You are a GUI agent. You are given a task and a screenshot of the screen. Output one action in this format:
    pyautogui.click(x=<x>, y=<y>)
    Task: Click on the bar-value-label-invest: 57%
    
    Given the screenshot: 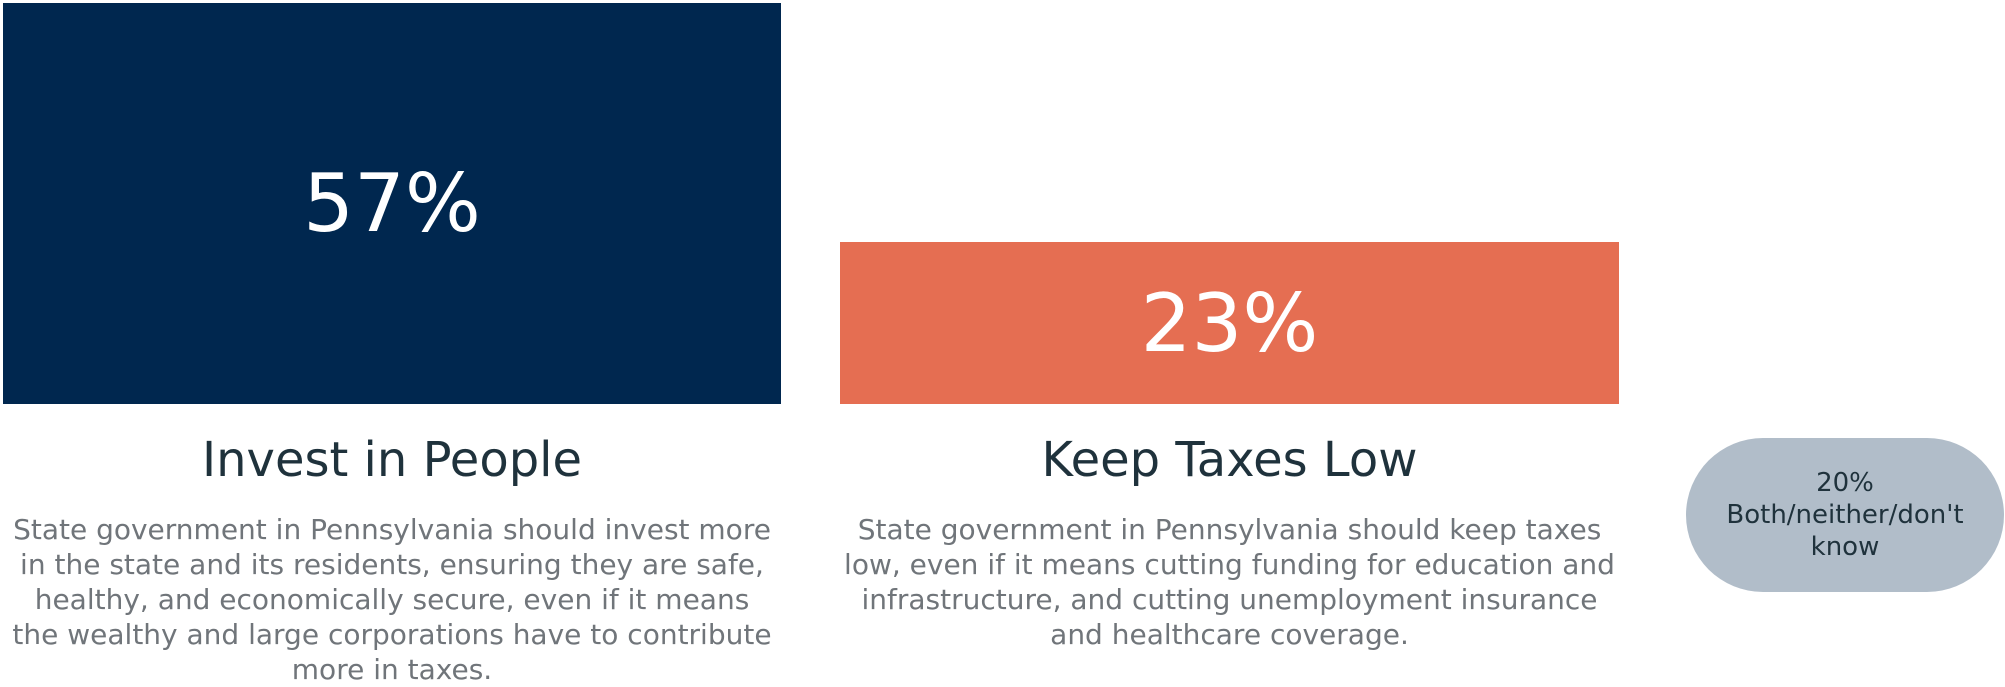 What is the action you would take?
    pyautogui.click(x=392, y=203)
    